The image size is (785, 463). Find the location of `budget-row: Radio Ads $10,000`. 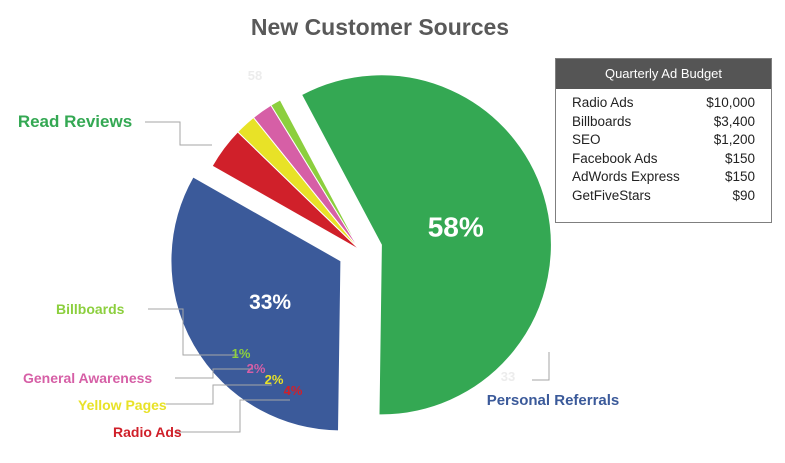

budget-row: Radio Ads $10,000 is located at coordinates (663, 103).